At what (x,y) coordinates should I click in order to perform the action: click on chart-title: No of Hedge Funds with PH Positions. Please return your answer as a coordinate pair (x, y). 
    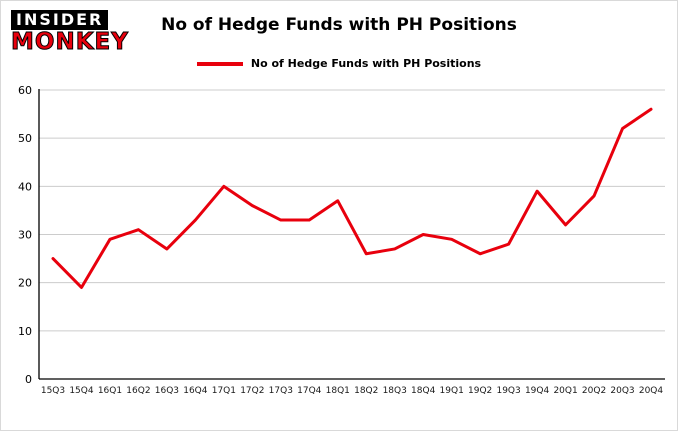
    Looking at the image, I should click on (339, 25).